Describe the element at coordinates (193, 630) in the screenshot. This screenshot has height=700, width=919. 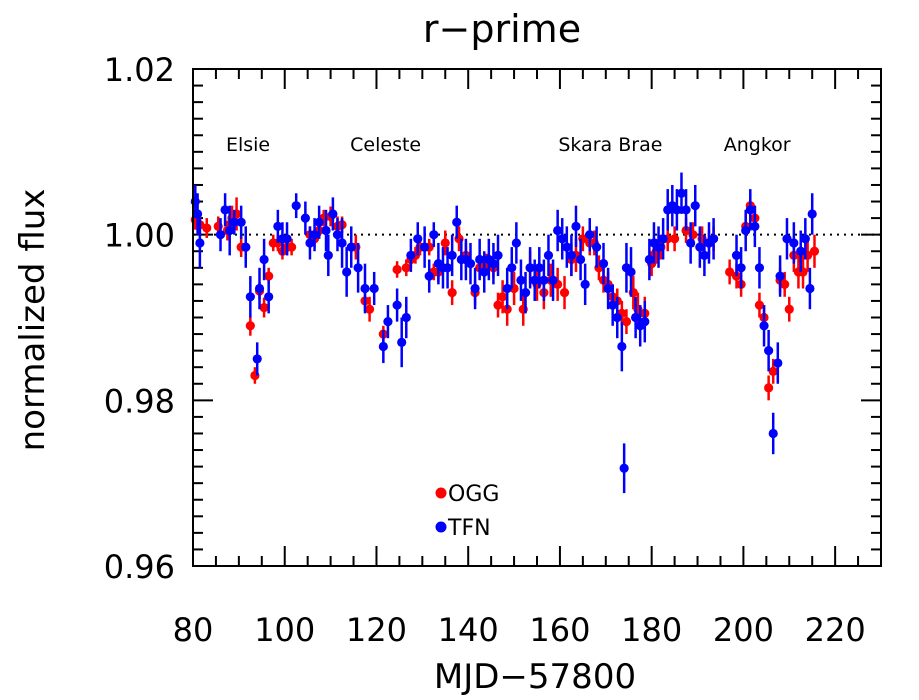
I see `x-tick-label: 80` at that location.